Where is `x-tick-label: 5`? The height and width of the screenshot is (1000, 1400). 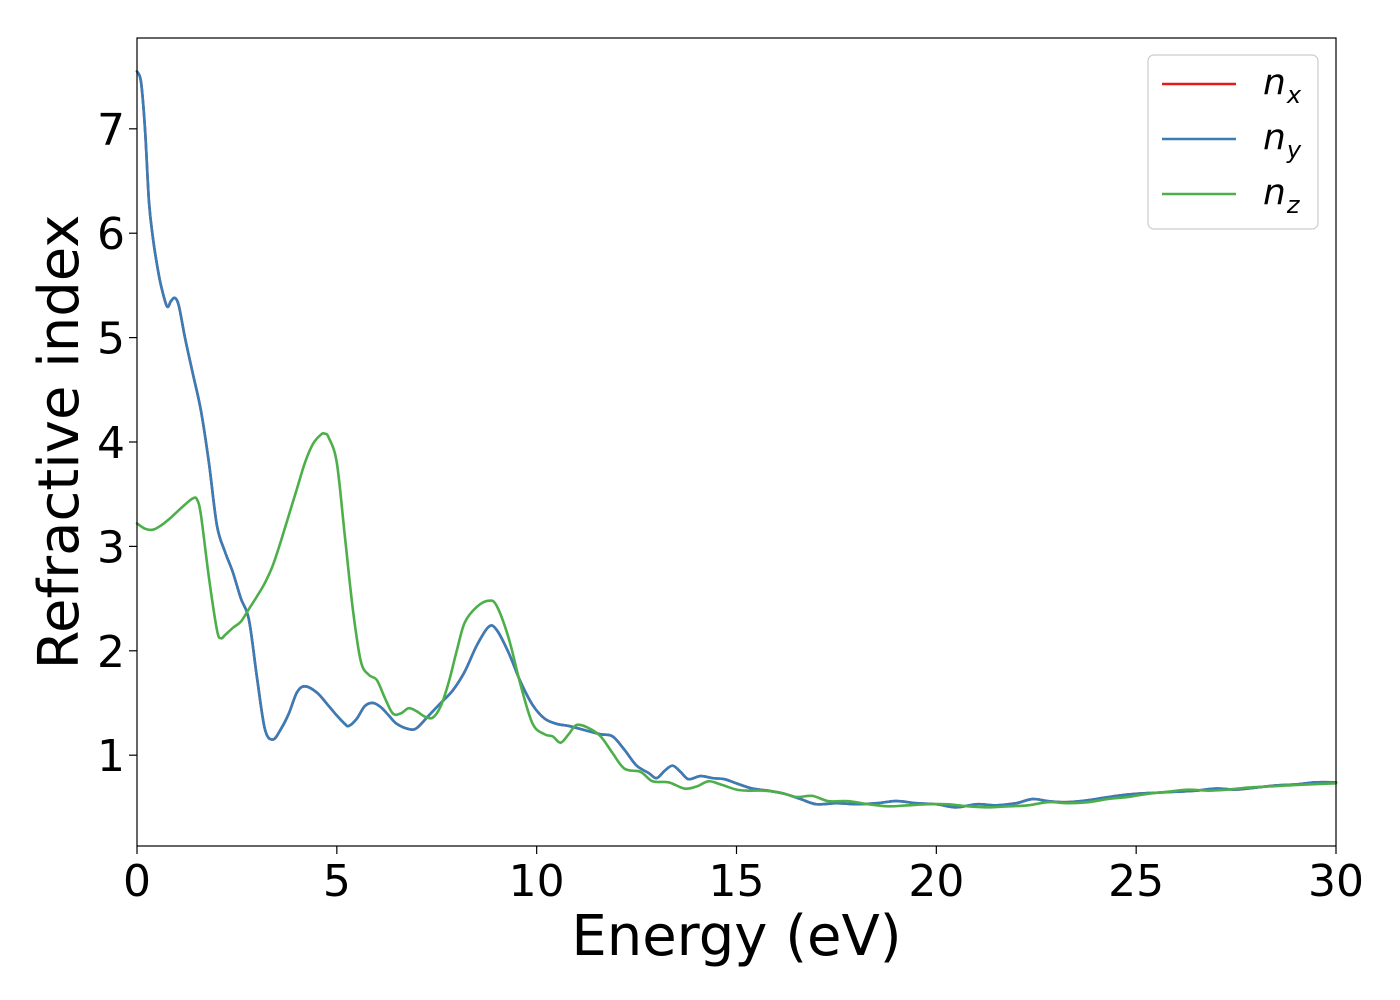 x-tick-label: 5 is located at coordinates (337, 881).